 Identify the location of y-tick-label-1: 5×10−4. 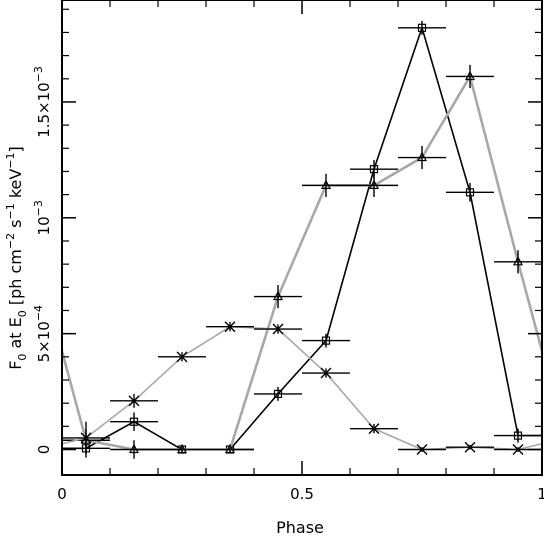
(42, 333).